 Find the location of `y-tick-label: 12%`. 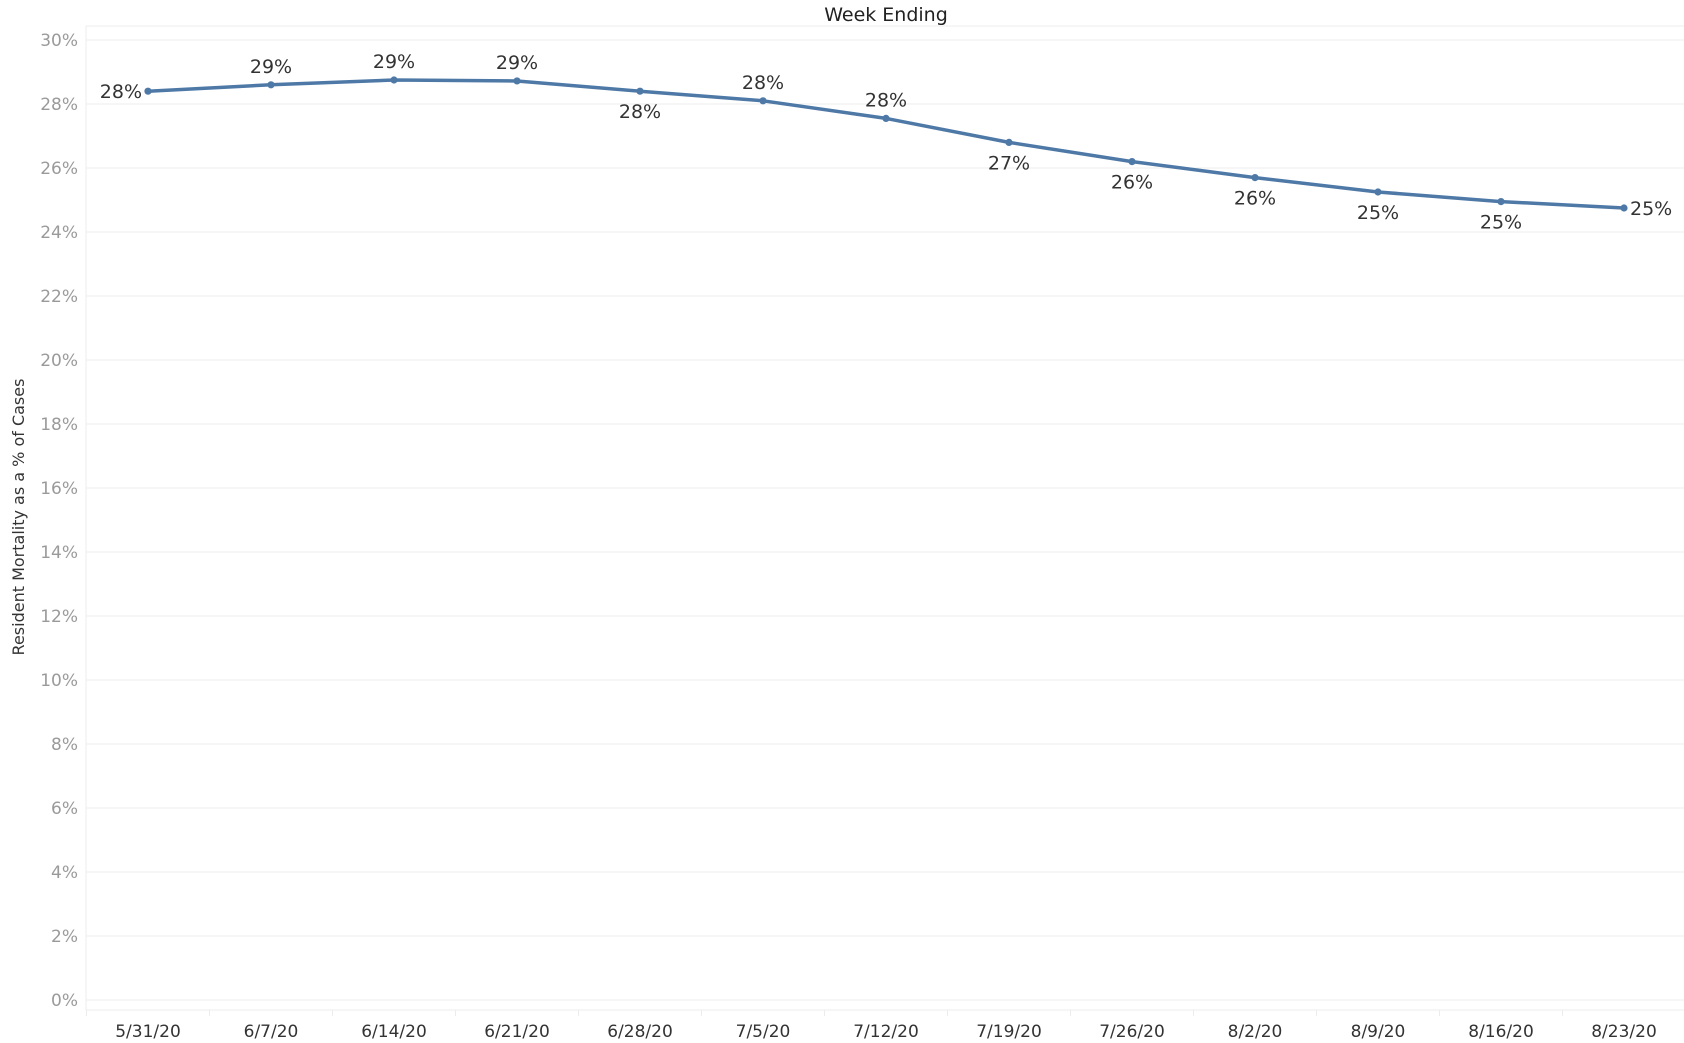

y-tick-label: 12% is located at coordinates (59, 617).